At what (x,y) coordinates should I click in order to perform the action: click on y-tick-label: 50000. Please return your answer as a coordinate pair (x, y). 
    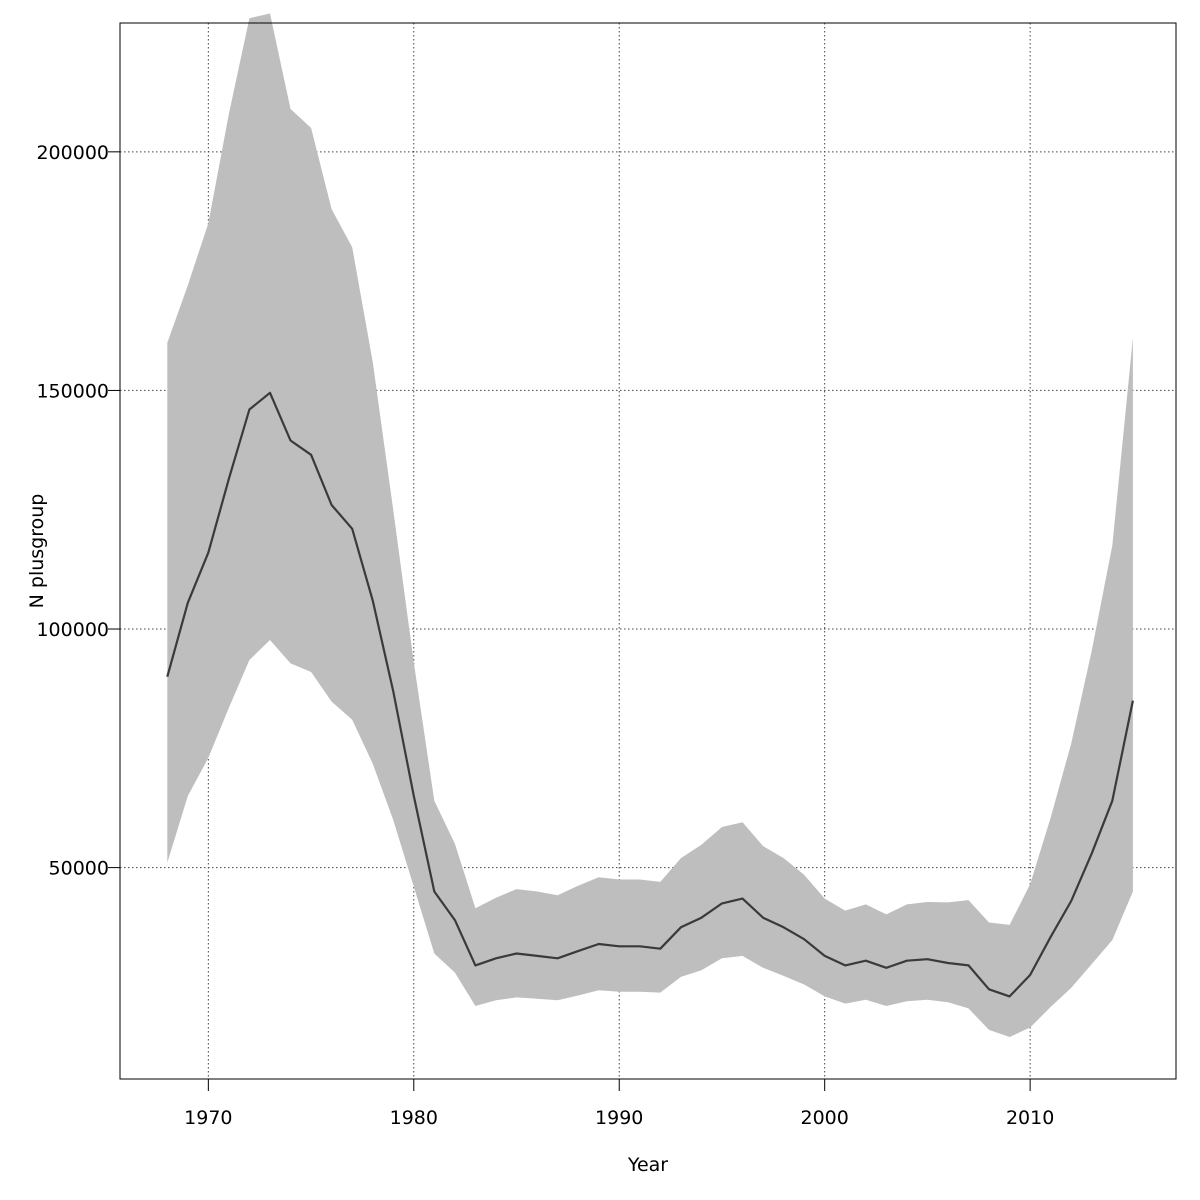
    Looking at the image, I should click on (79, 869).